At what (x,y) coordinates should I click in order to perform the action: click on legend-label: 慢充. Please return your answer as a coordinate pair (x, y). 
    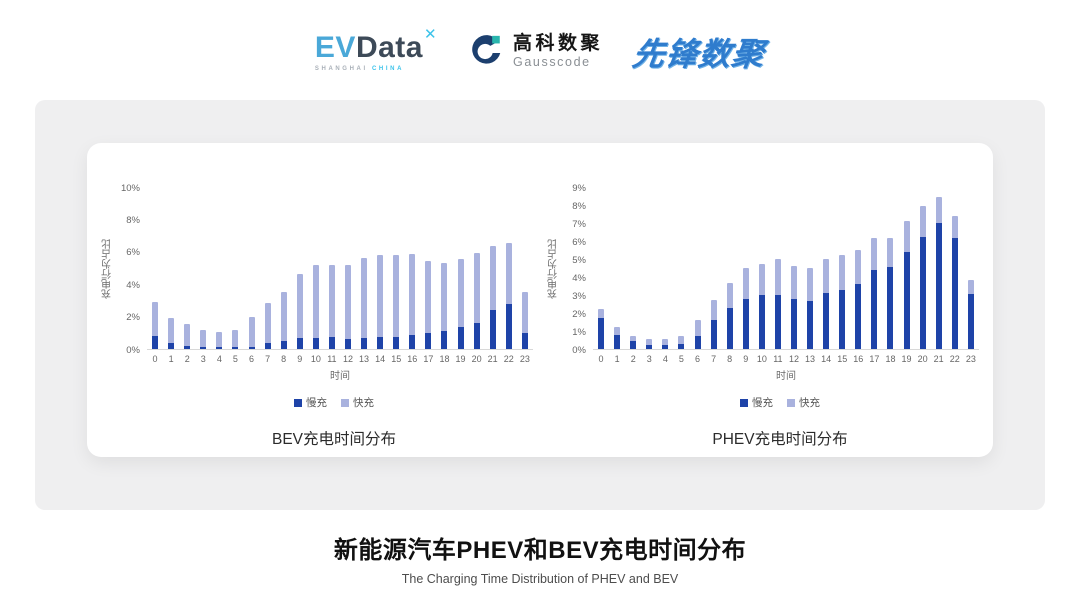
    Looking at the image, I should click on (316, 403).